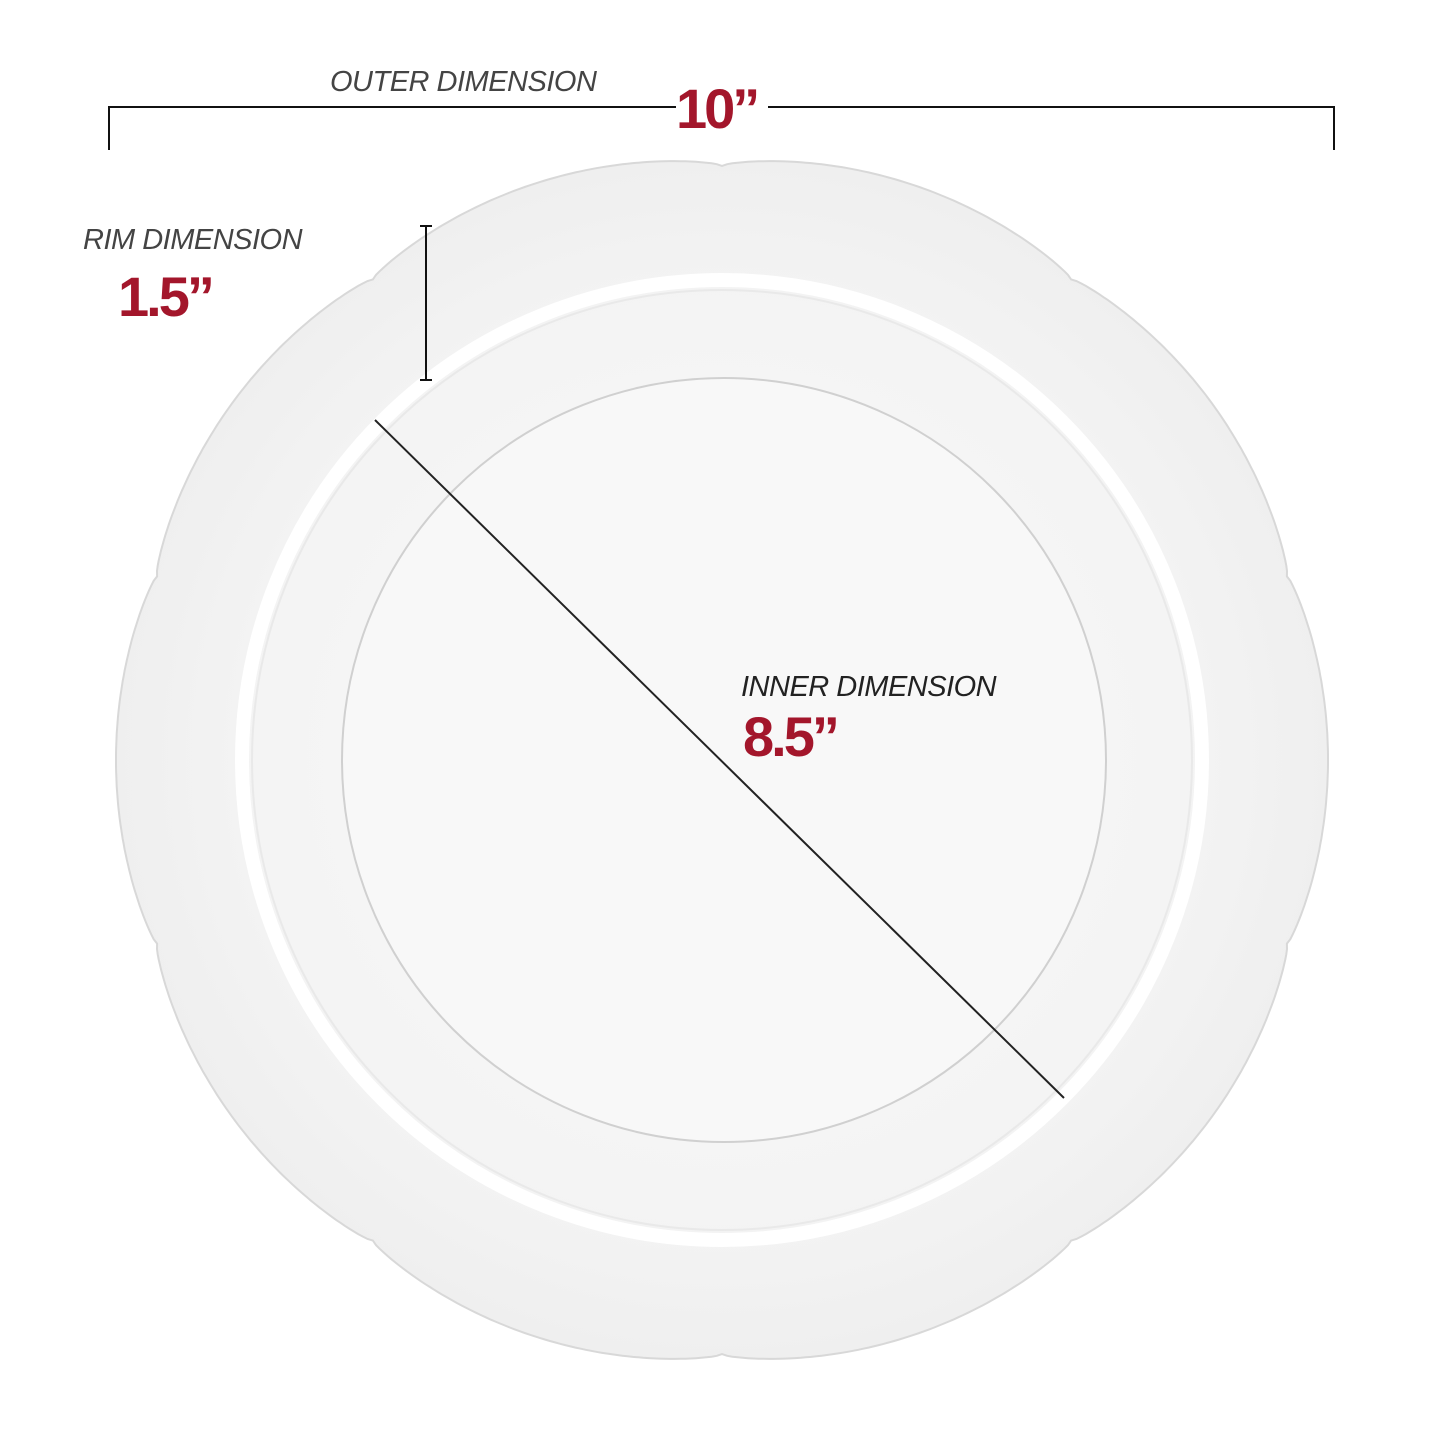 This screenshot has height=1445, width=1445. I want to click on outer-dimension-bracket-right, so click(1051, 128).